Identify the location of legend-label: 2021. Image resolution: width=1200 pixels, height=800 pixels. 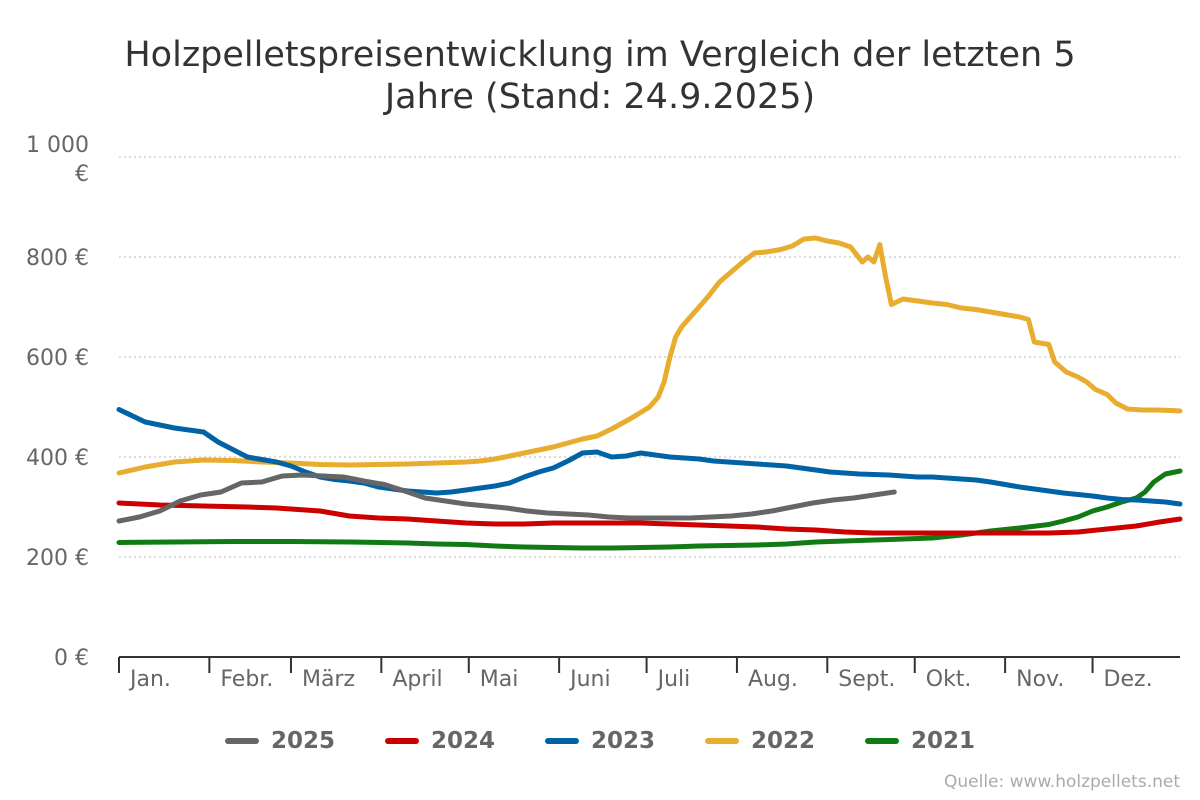
(943, 741).